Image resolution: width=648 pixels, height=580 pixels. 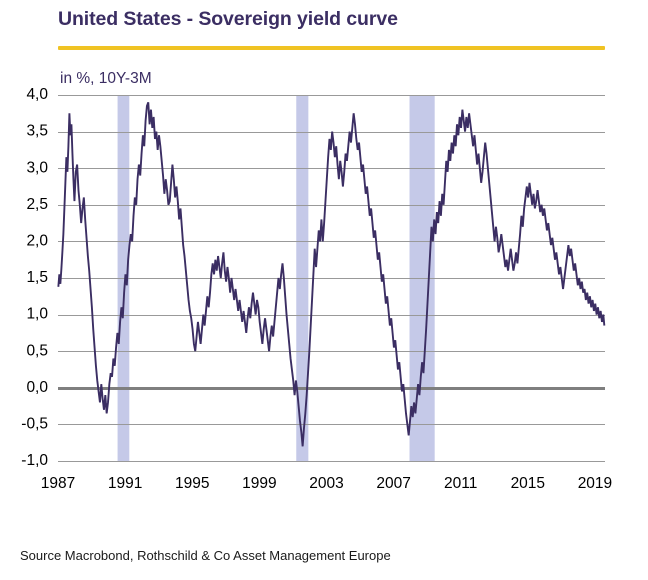 I want to click on x-axis-tick-label: 2019, so click(x=595, y=483).